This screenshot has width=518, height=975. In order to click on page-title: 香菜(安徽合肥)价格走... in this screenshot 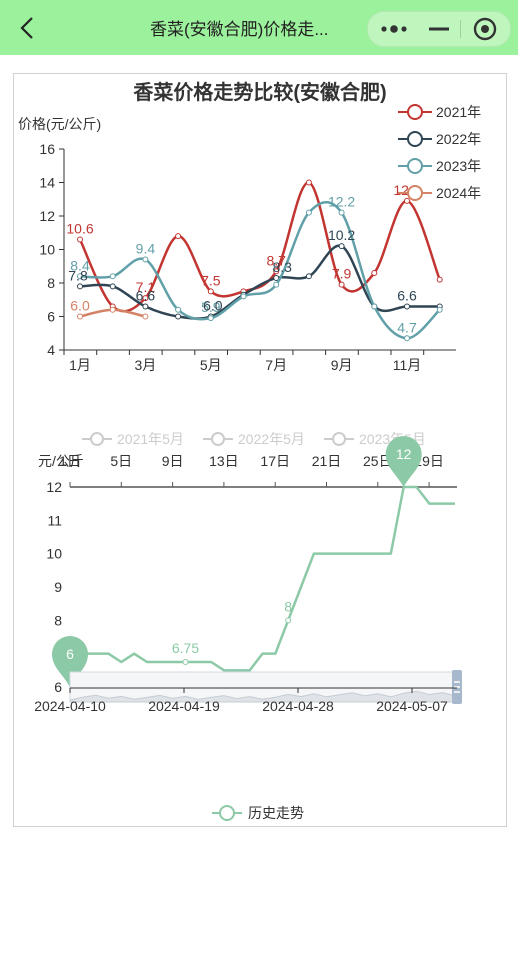, I will do `click(239, 29)`.